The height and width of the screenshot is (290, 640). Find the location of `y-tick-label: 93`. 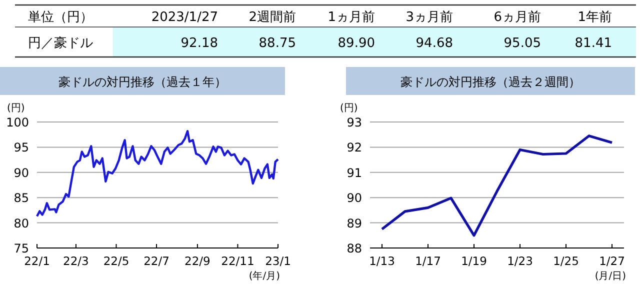

y-tick-label: 93 is located at coordinates (354, 123).